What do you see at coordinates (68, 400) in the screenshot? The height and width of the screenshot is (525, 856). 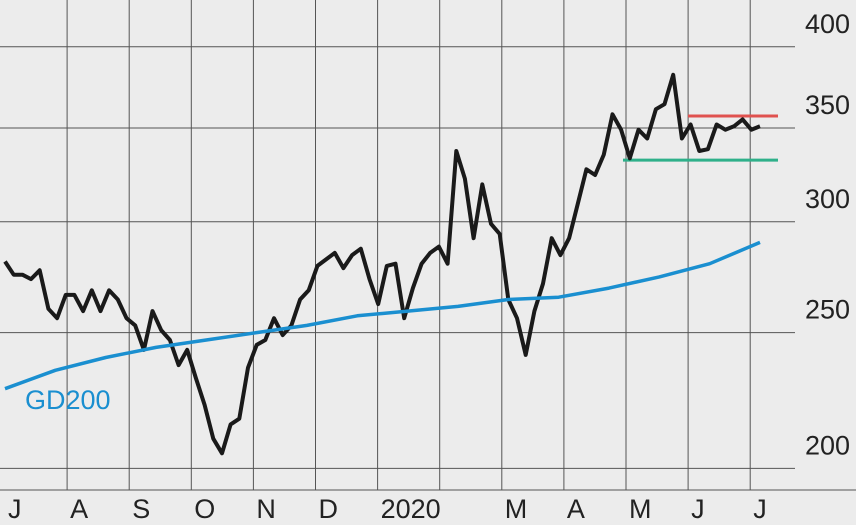 I see `series-label: GD200` at bounding box center [68, 400].